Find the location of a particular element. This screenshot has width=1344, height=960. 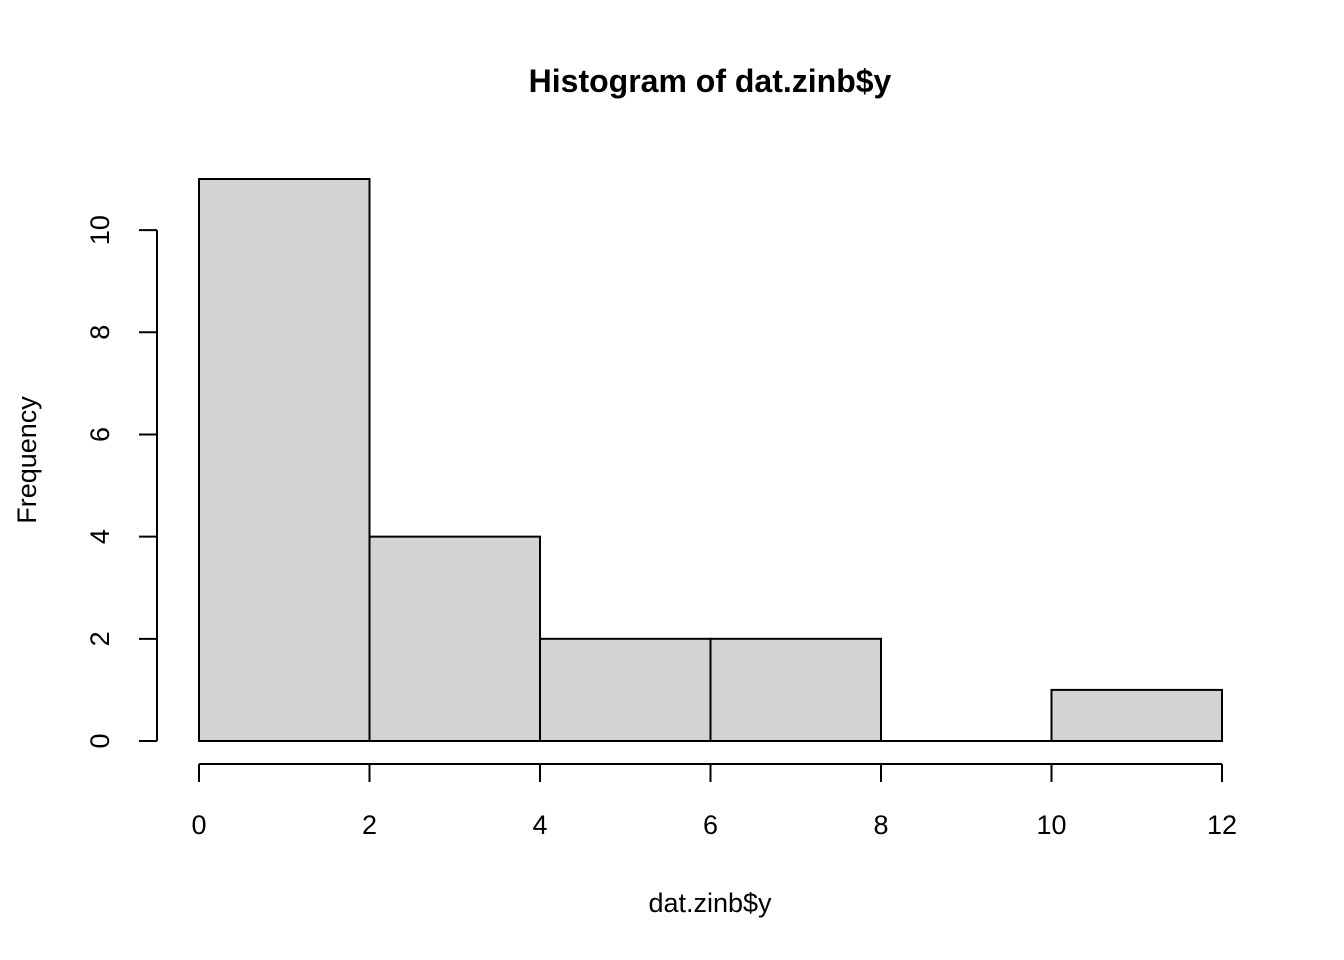

x-tick-label-4: 8 is located at coordinates (880, 825).